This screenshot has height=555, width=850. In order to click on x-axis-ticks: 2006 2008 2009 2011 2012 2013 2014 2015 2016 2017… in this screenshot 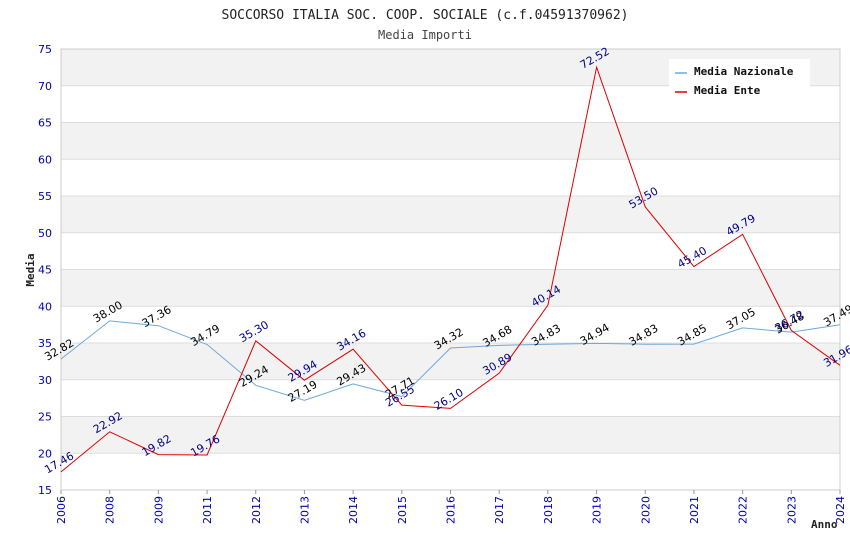, I will do `click(451, 507)`.